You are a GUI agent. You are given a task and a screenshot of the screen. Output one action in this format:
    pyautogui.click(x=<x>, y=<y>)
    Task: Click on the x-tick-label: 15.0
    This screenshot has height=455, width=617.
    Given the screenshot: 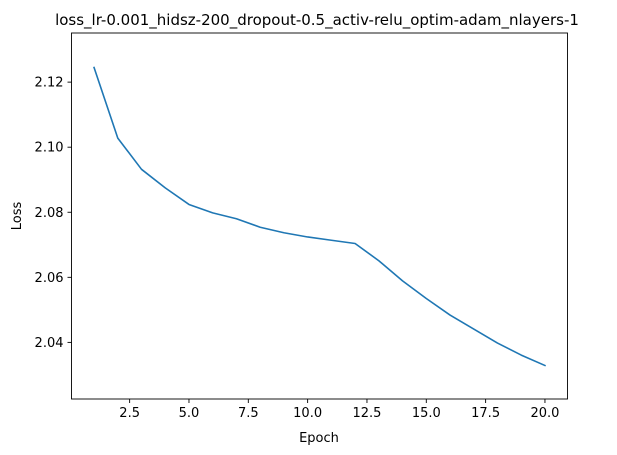 What is the action you would take?
    pyautogui.click(x=426, y=413)
    